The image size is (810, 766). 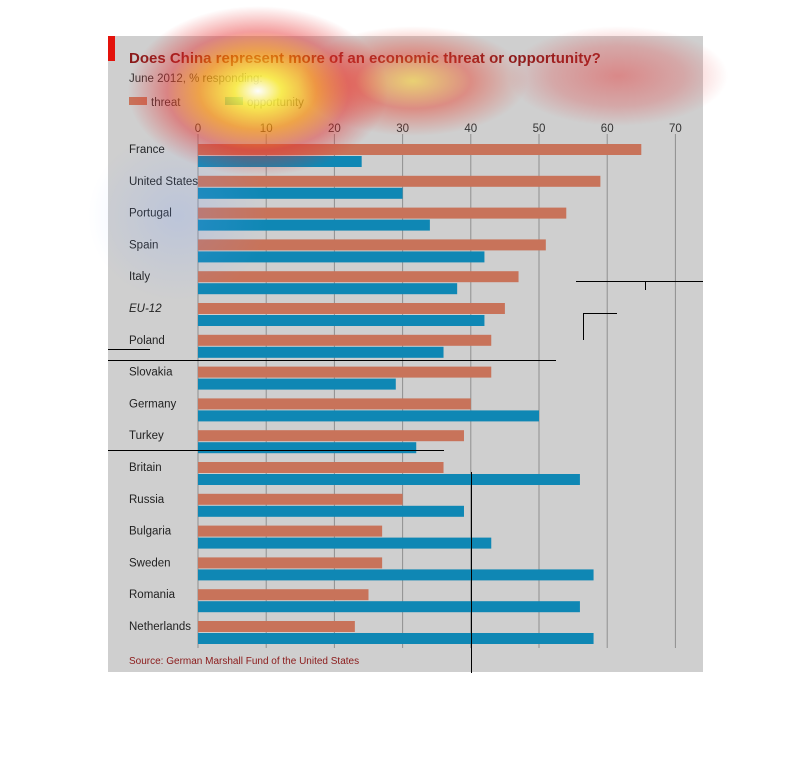 I want to click on category-label: Romania, so click(x=152, y=595).